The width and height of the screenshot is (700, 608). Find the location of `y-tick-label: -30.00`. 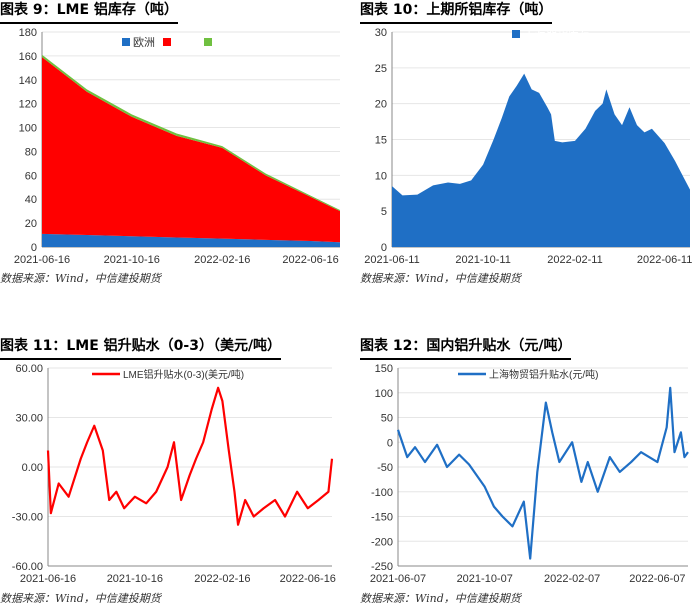

y-tick-label: -30.00 is located at coordinates (27, 518).